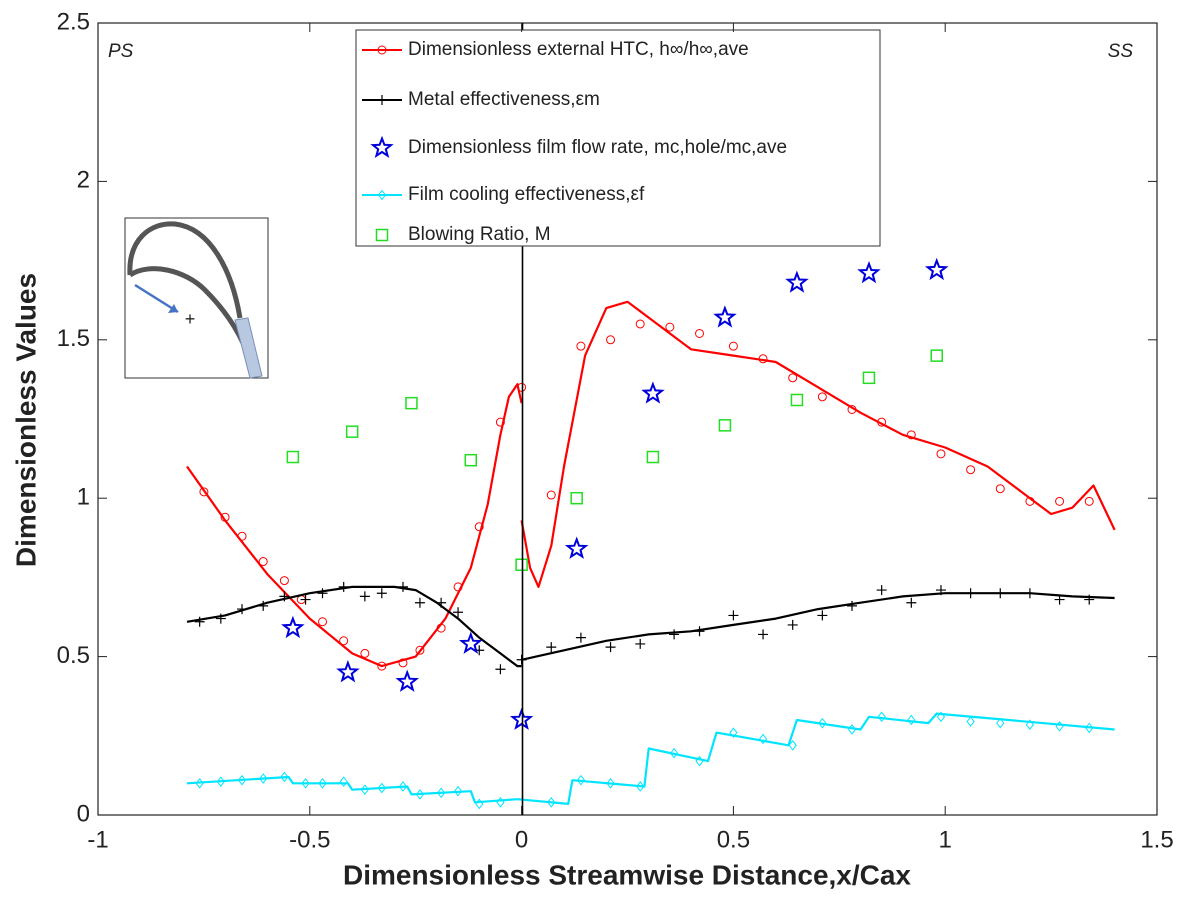 The height and width of the screenshot is (906, 1187). I want to click on legend-label: Blowing Ratio, M, so click(479, 234).